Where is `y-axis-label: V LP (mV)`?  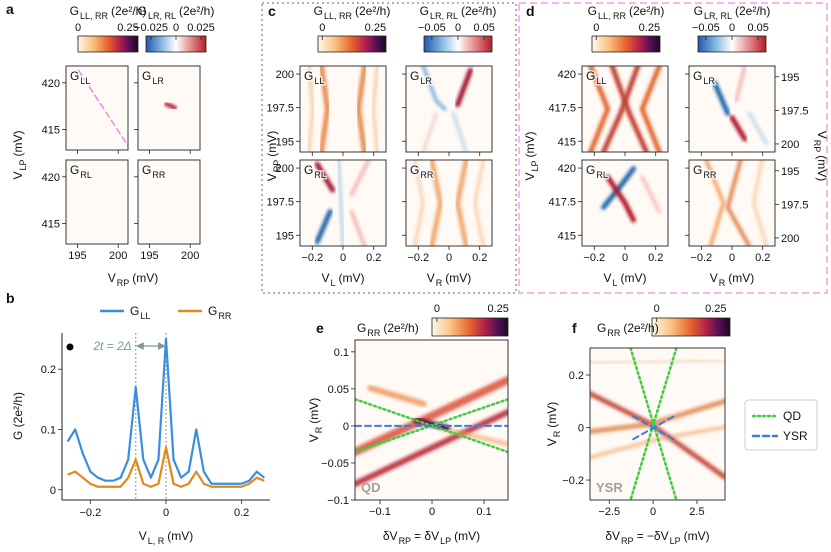 y-axis-label: V LP (mV) is located at coordinates (19, 154).